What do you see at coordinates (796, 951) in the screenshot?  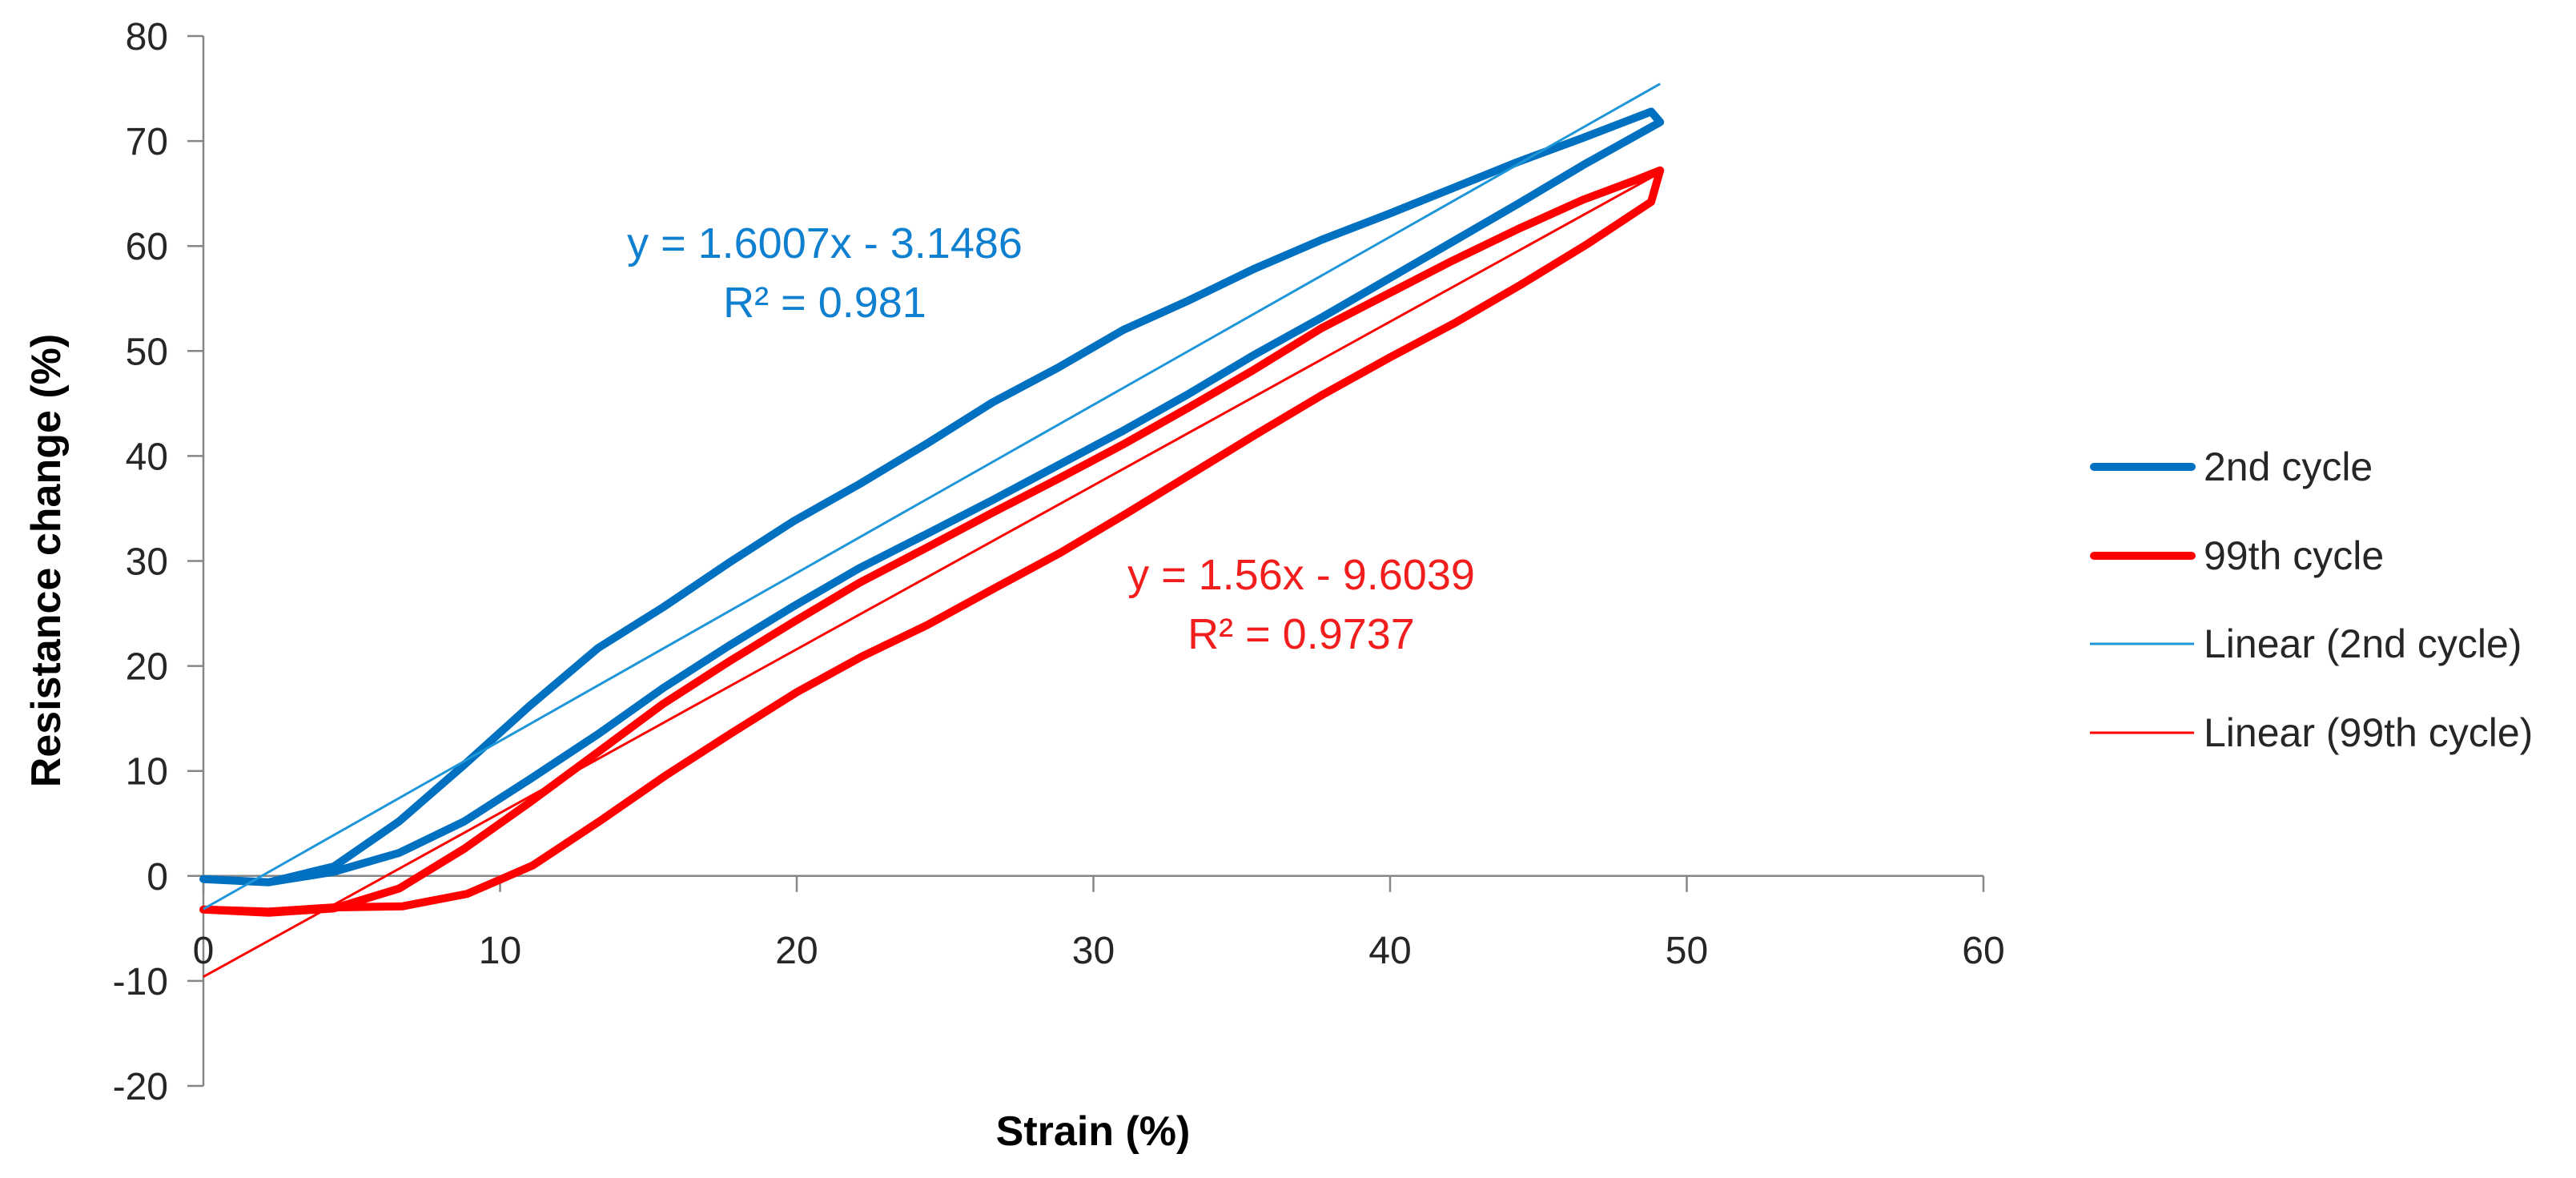 I see `x-tick-label: 20` at bounding box center [796, 951].